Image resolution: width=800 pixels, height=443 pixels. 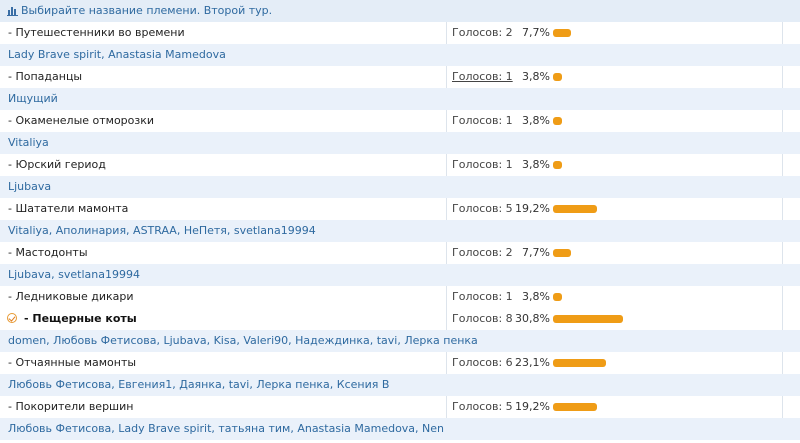 What do you see at coordinates (71, 296) in the screenshot?
I see `option-label: - Ледниковые дикари` at bounding box center [71, 296].